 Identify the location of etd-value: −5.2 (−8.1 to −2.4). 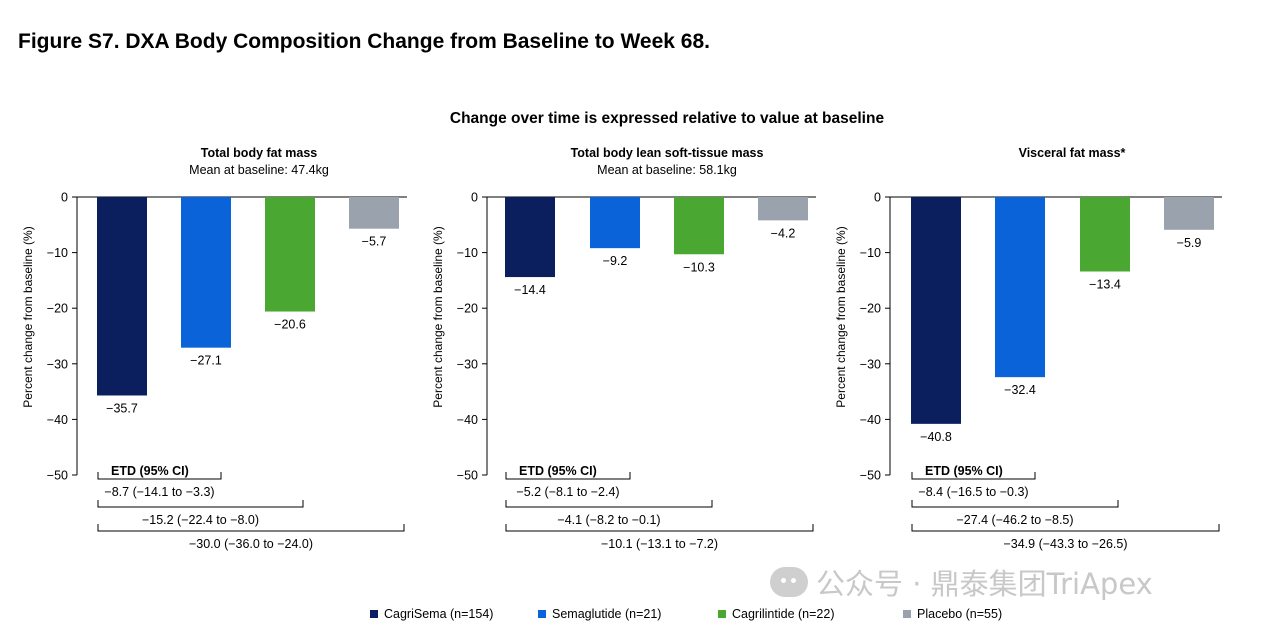
(567, 492).